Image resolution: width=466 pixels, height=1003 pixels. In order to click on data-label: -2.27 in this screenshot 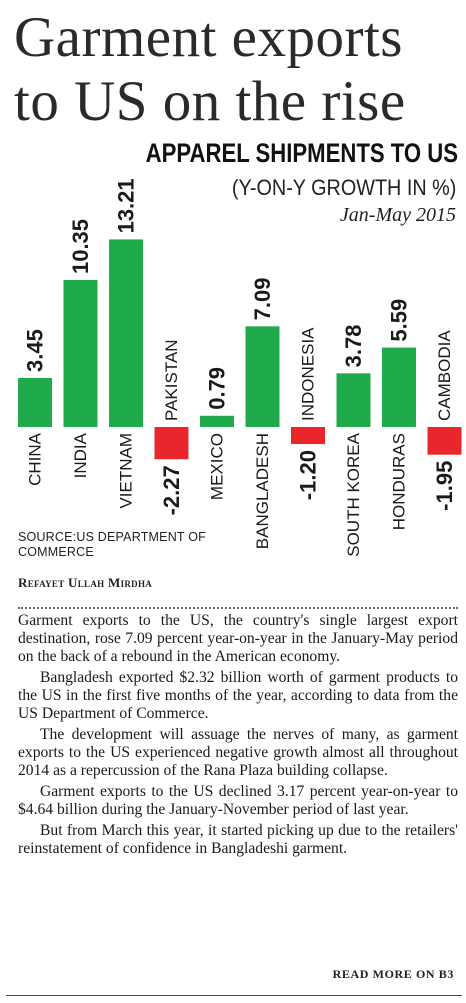, I will do `click(171, 490)`.